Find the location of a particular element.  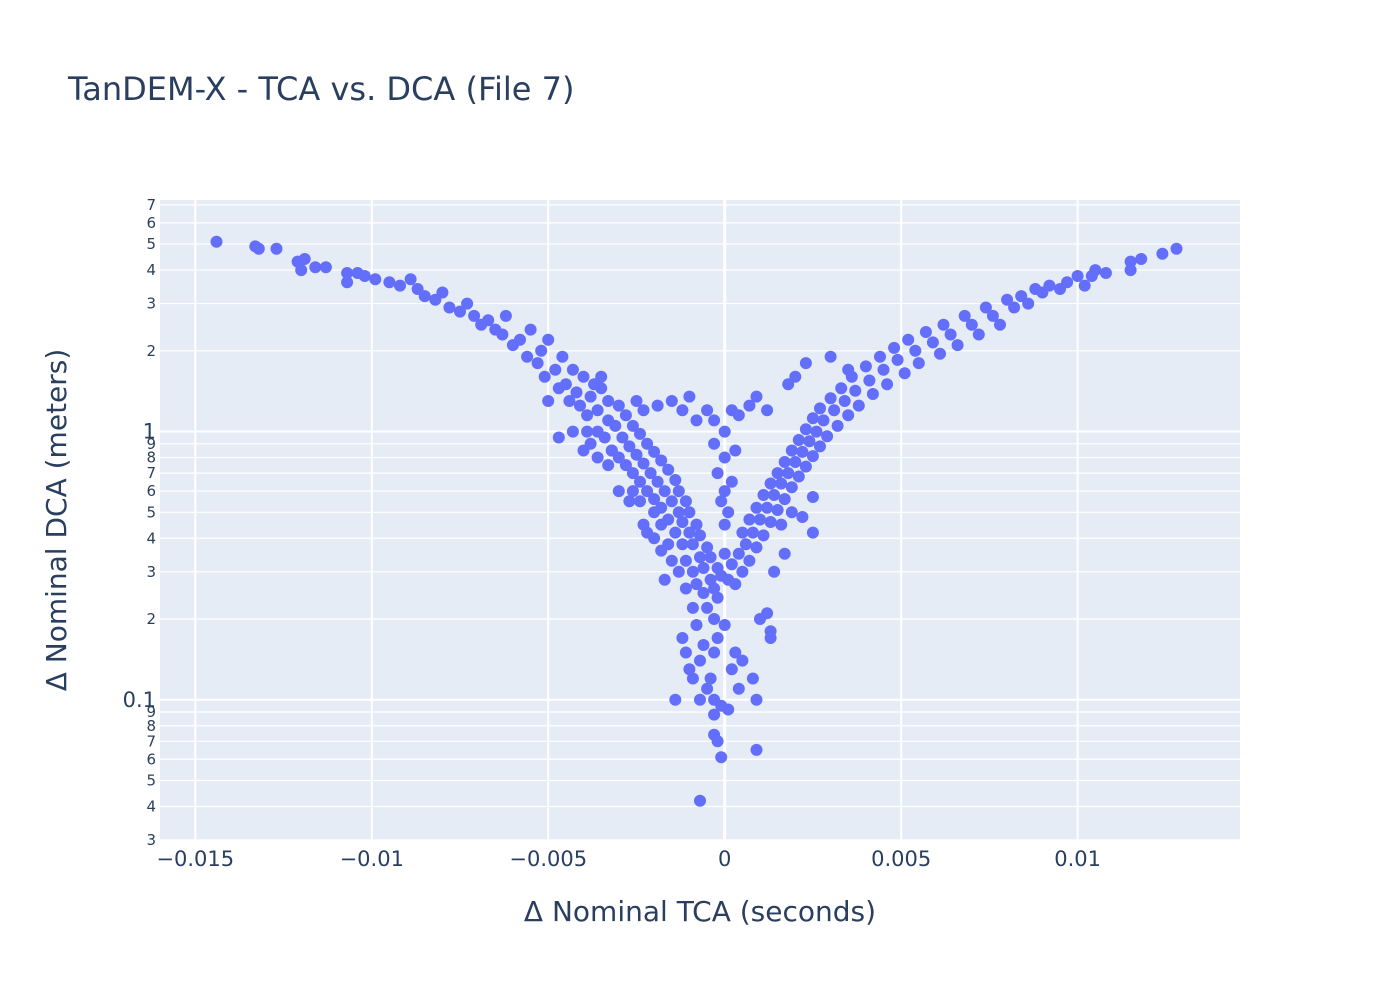

y-tick-label: 6 is located at coordinates (151, 491).